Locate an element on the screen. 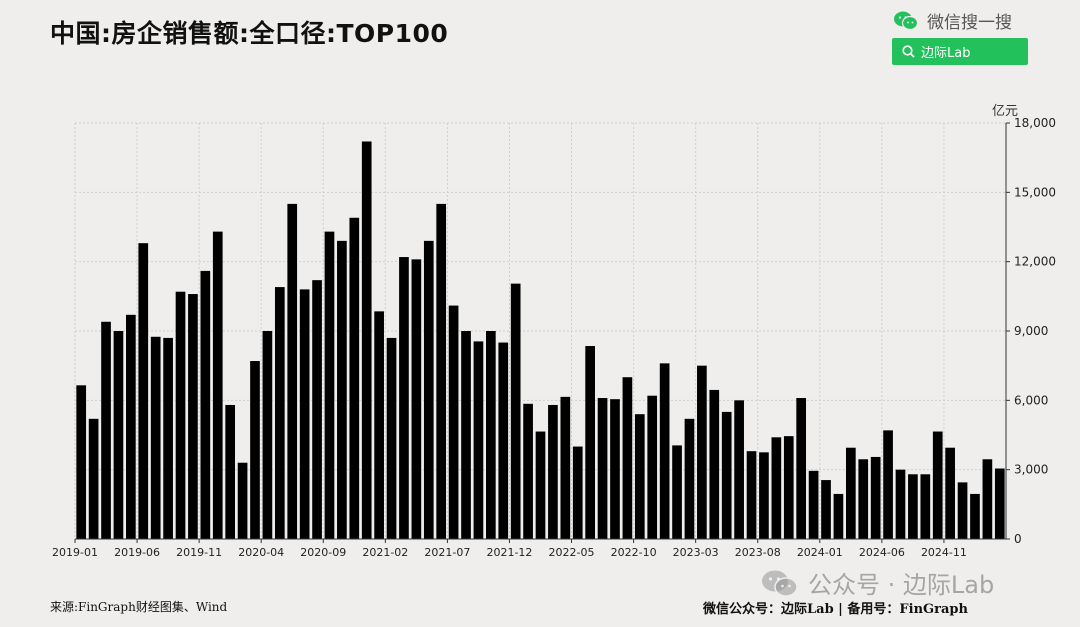  y-tick-label: 12,000 is located at coordinates (1035, 262).